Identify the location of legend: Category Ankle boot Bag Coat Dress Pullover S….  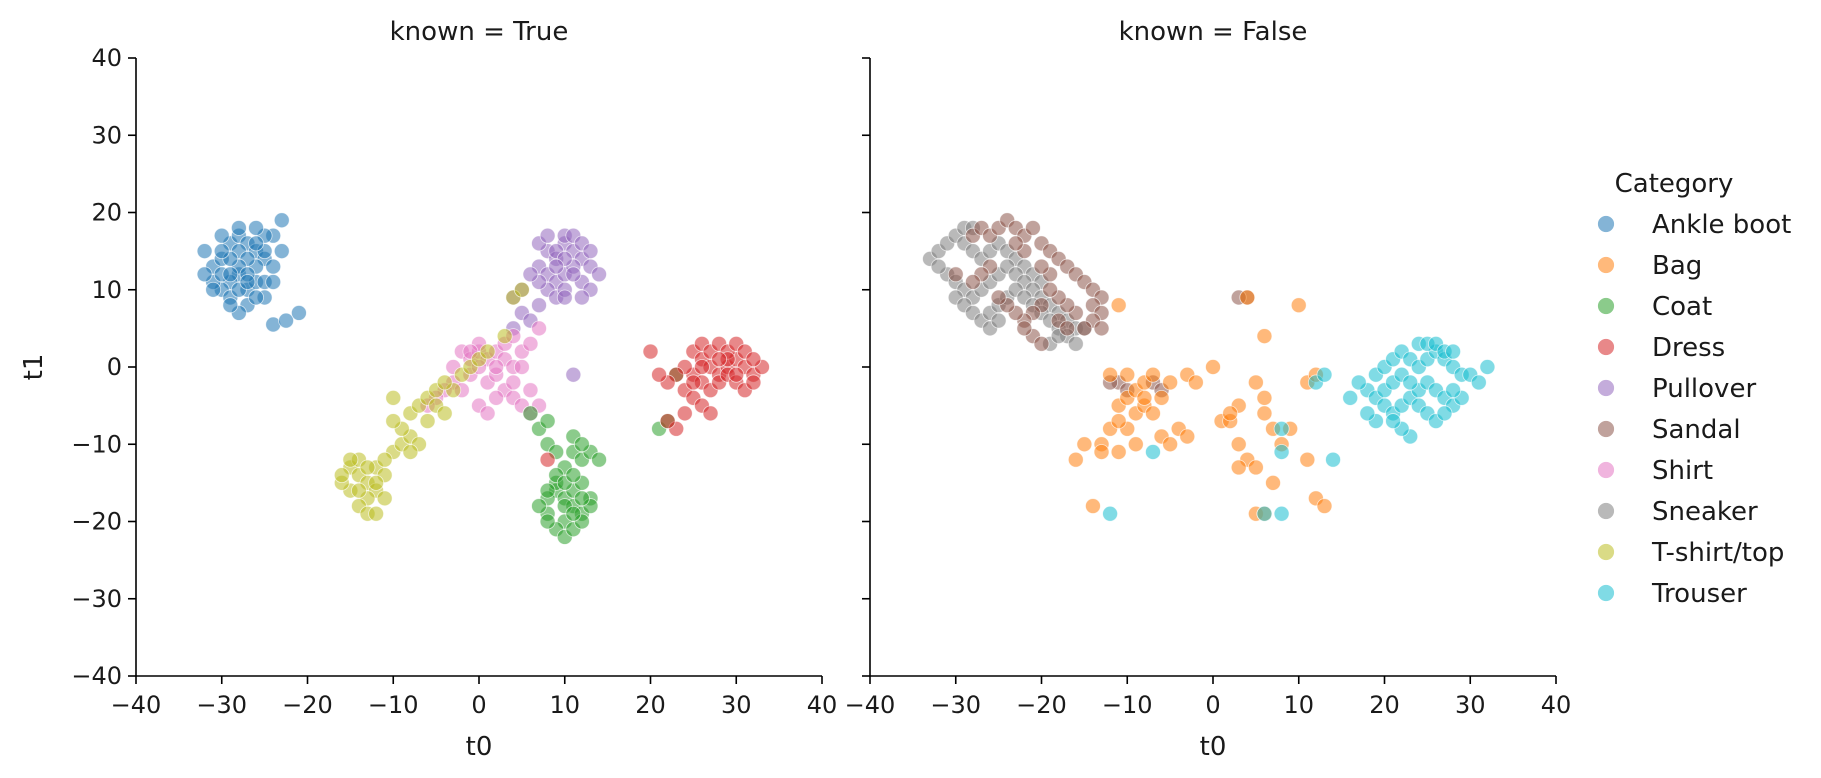
(1694, 389).